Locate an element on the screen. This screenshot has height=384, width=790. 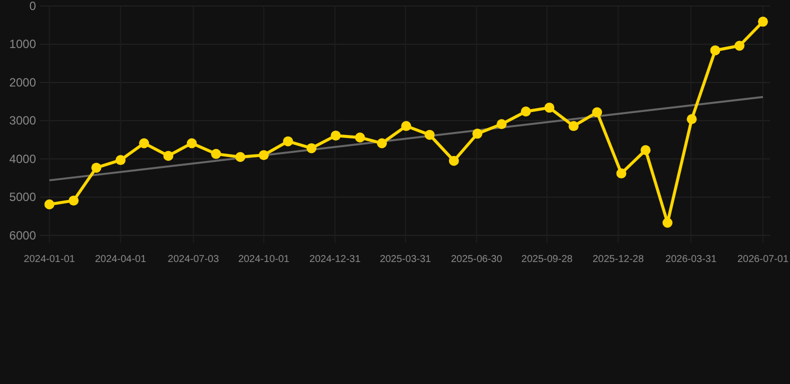
x-tick-label: 2026-03-31 is located at coordinates (691, 259).